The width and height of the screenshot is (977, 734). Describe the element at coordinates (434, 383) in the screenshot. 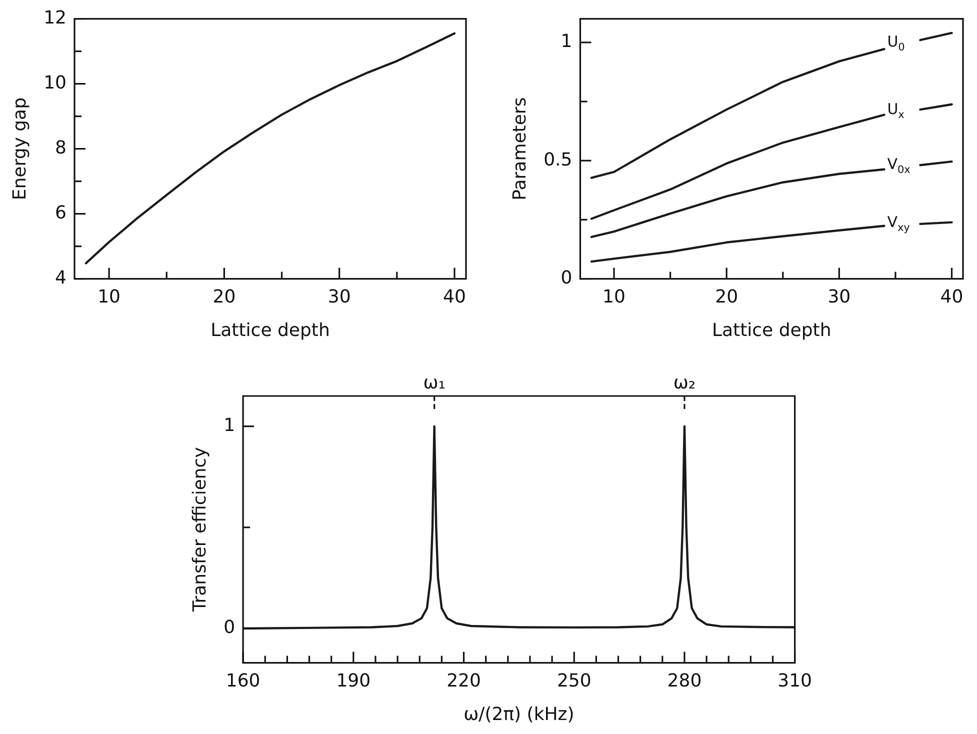

I see `ref-line-label: ω₁` at that location.